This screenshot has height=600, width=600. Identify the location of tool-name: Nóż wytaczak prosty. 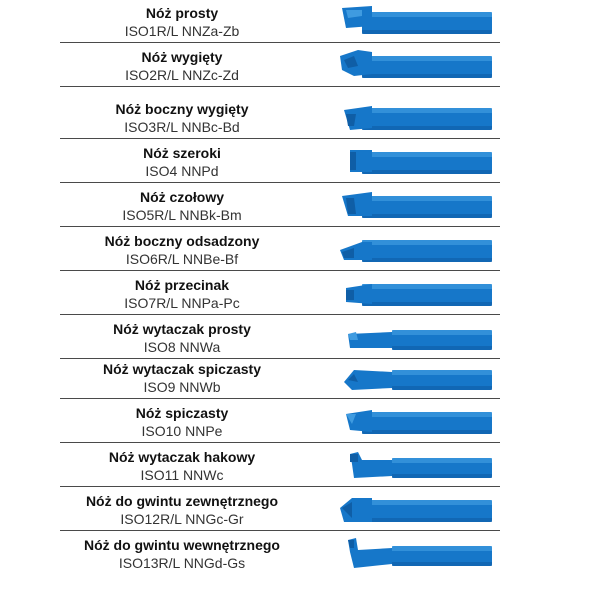
(182, 328).